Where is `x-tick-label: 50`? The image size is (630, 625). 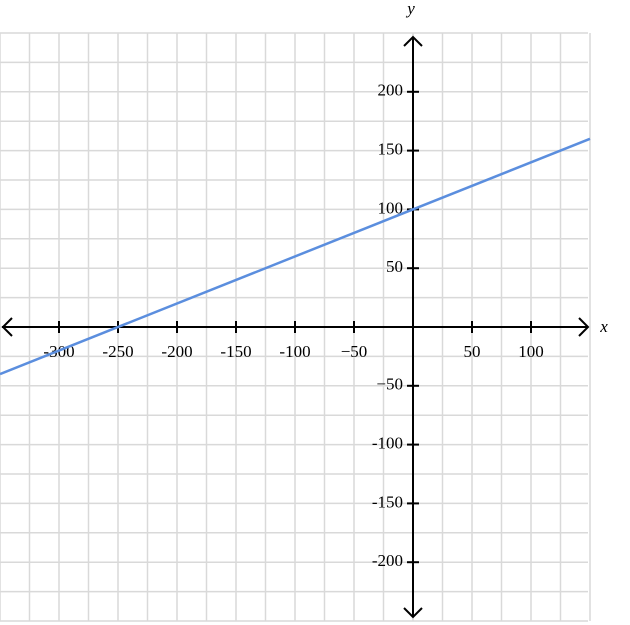 x-tick-label: 50 is located at coordinates (472, 351).